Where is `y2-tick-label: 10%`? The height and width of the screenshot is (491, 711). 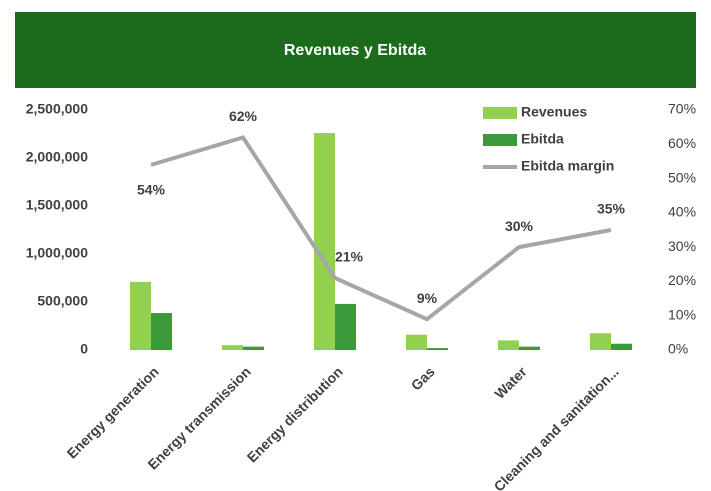 y2-tick-label: 10% is located at coordinates (682, 314).